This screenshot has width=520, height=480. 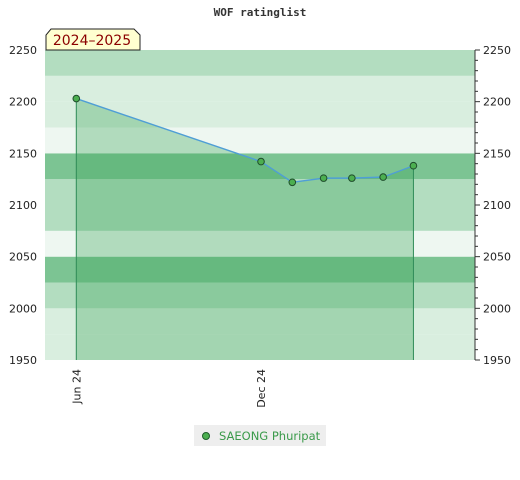 I want to click on season-badge-label: 2024–2025, so click(x=92, y=41).